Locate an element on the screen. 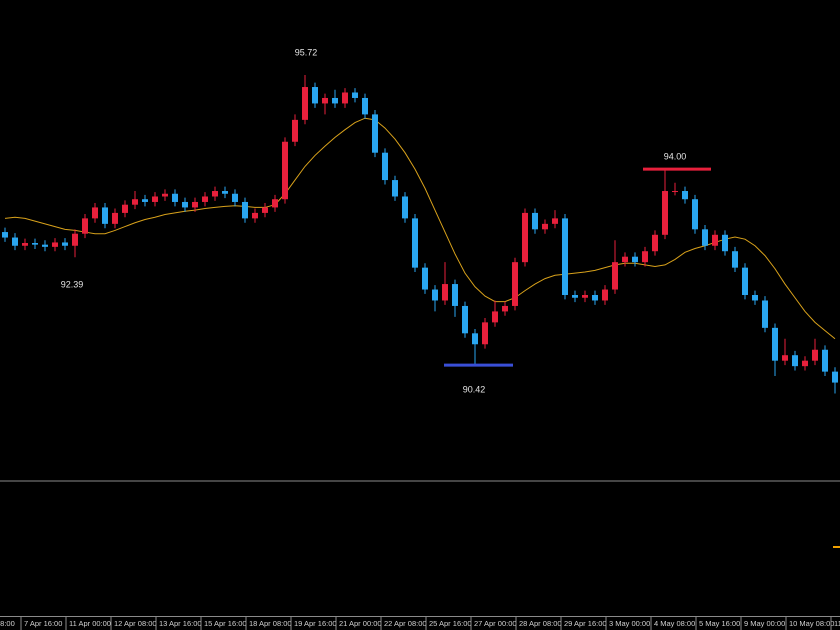  x-tick-label: 15 Apr 16:00 is located at coordinates (225, 623).